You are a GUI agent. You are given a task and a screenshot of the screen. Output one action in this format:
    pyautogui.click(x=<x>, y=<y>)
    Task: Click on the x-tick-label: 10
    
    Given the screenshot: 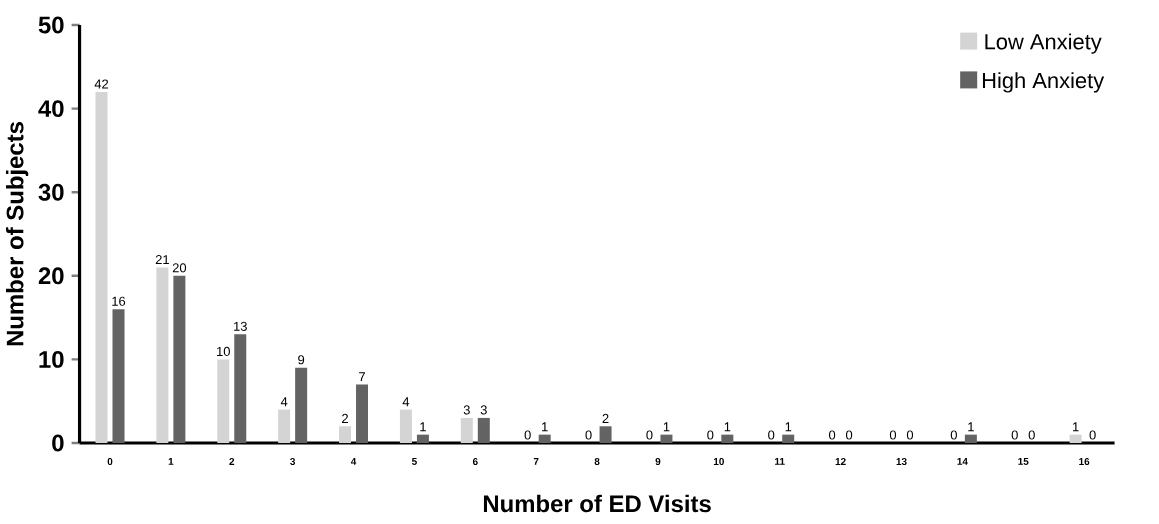 What is the action you would take?
    pyautogui.click(x=718, y=462)
    